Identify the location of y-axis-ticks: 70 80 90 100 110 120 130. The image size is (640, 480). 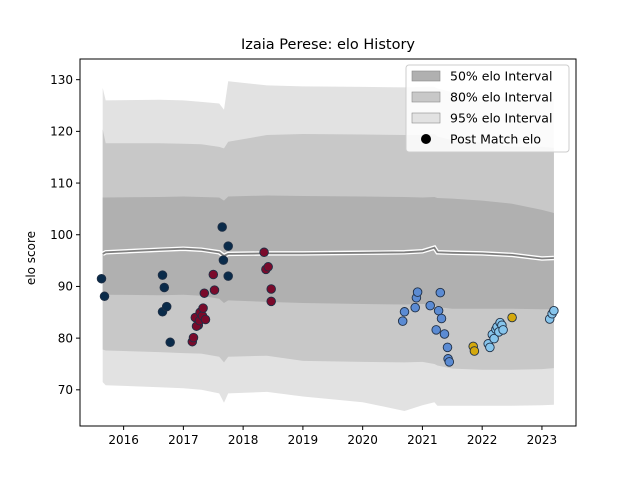
(65, 235).